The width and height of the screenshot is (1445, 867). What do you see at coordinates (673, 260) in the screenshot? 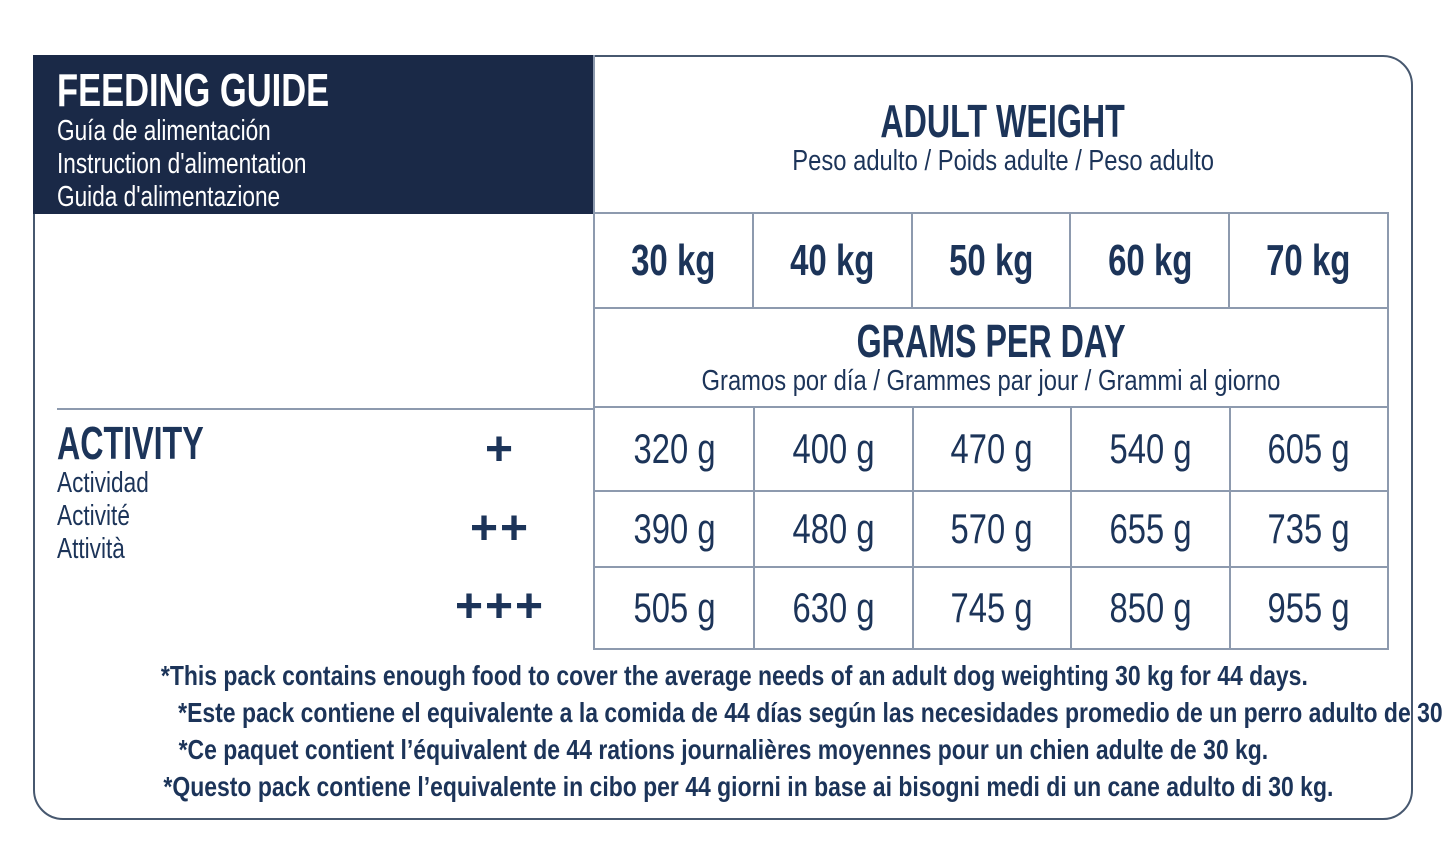
I see `weight-header-cell: 30 kg` at bounding box center [673, 260].